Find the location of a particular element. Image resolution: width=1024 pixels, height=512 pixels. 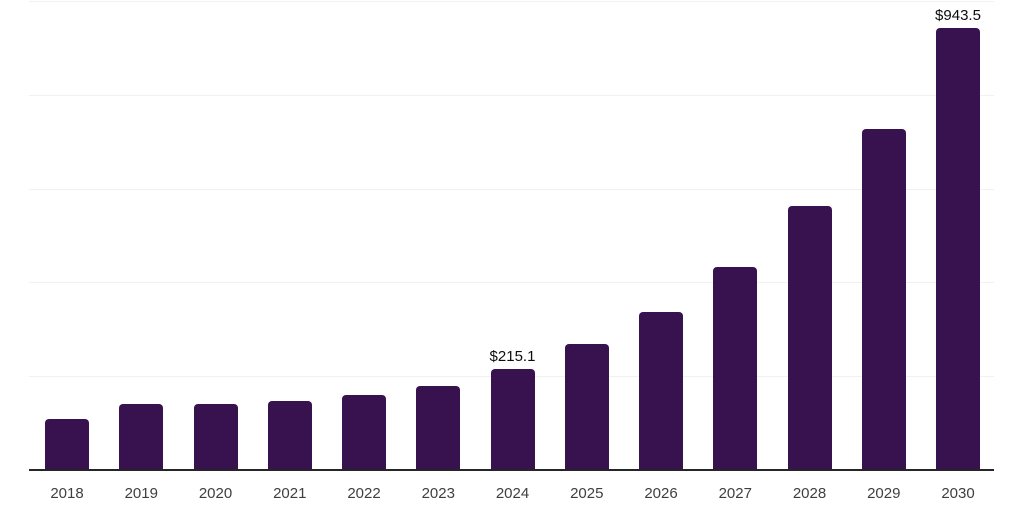

bar-2026 is located at coordinates (661, 390).